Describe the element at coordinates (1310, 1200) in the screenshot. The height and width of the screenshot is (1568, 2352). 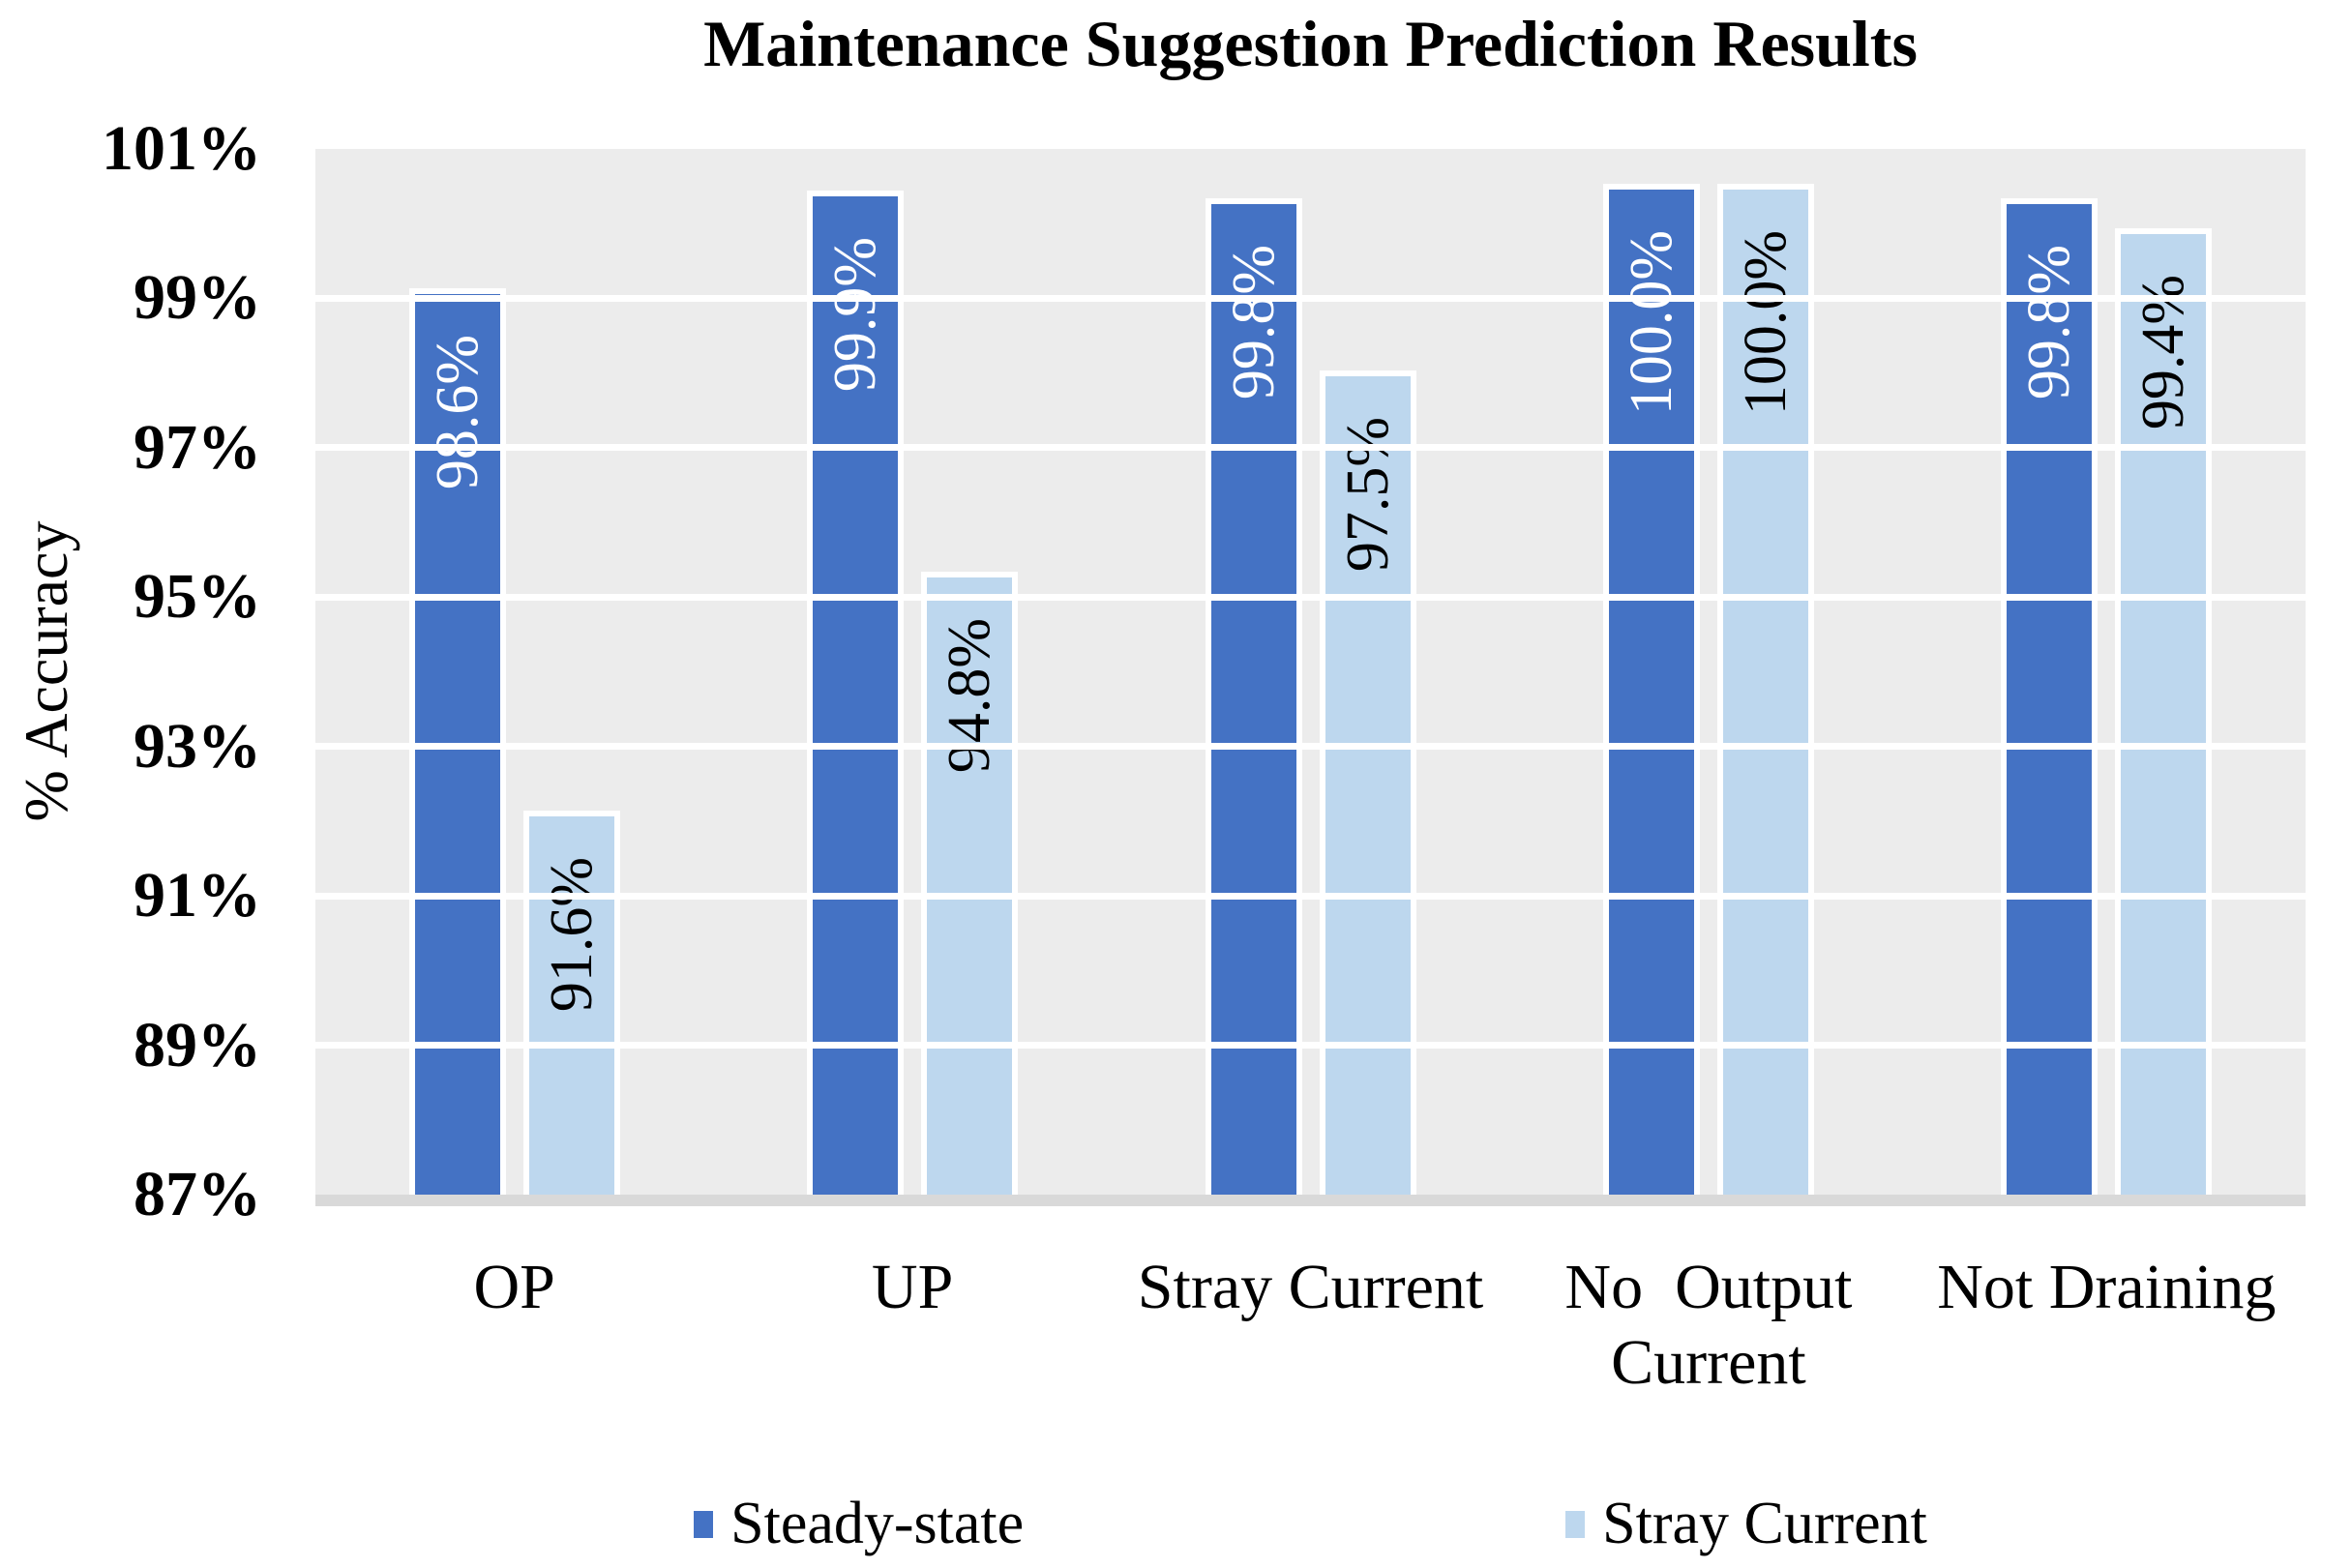
I see `x-axis-line` at that location.